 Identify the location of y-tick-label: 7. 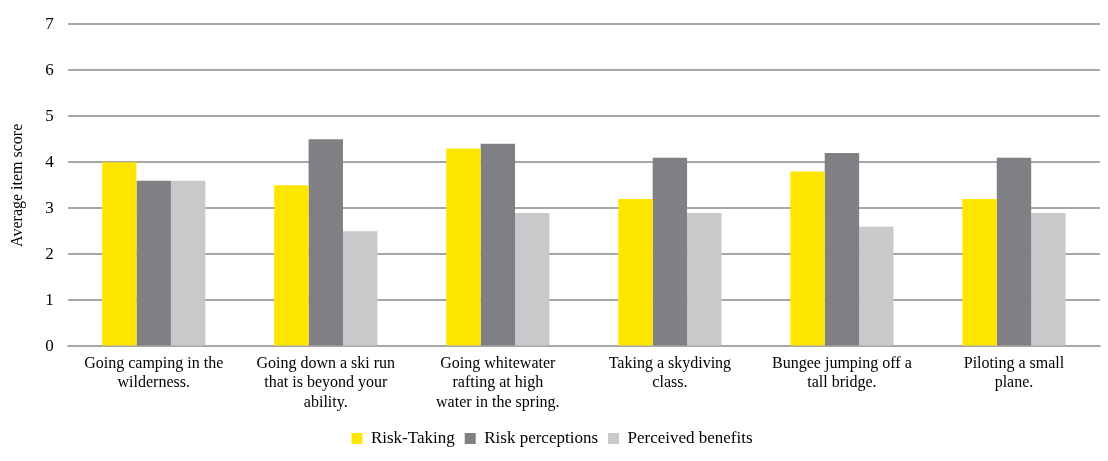
(50, 23).